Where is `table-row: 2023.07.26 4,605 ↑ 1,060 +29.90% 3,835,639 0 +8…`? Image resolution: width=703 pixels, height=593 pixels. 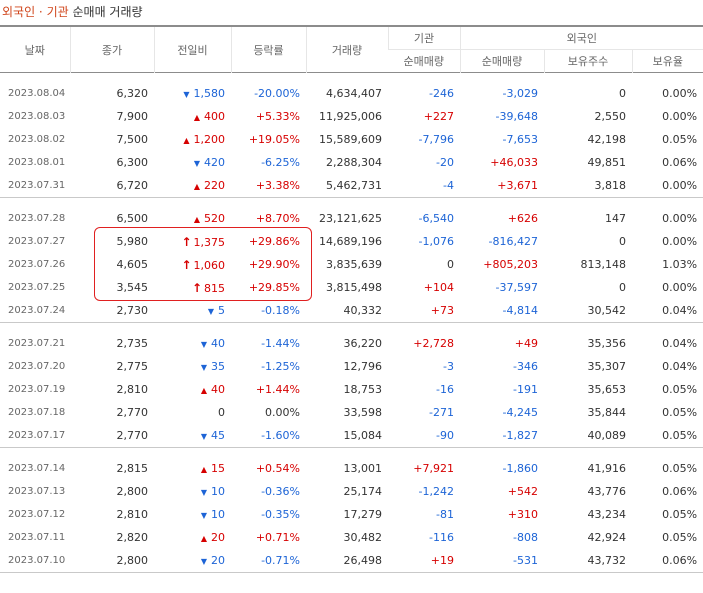 table-row: 2023.07.26 4,605 ↑ 1,060 +29.90% 3,835,639 0 +8… is located at coordinates (351, 264).